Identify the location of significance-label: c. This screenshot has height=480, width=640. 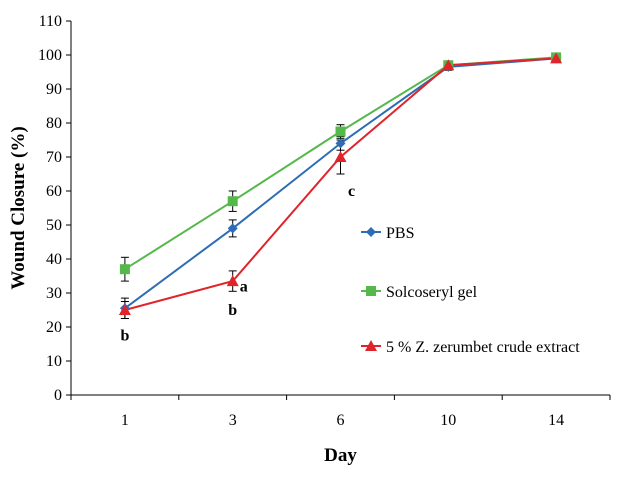
(351, 191).